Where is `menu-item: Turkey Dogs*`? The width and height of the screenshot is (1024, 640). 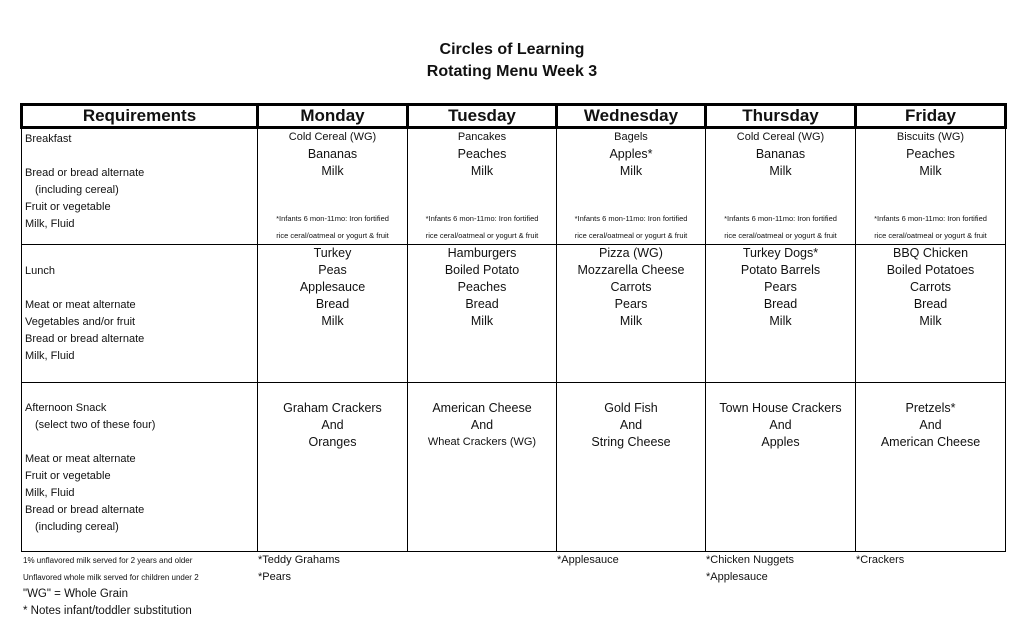 menu-item: Turkey Dogs* is located at coordinates (780, 253).